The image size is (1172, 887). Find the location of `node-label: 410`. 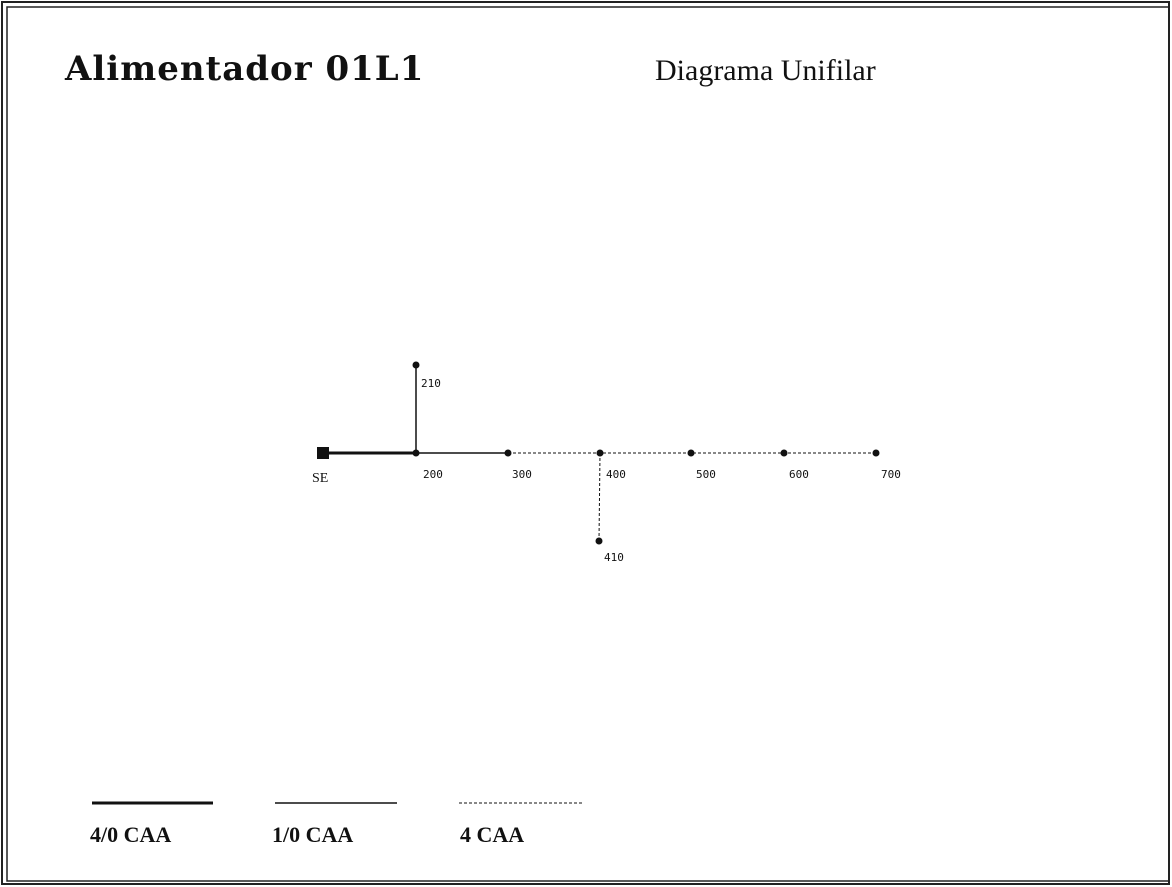

node-label: 410 is located at coordinates (614, 557).